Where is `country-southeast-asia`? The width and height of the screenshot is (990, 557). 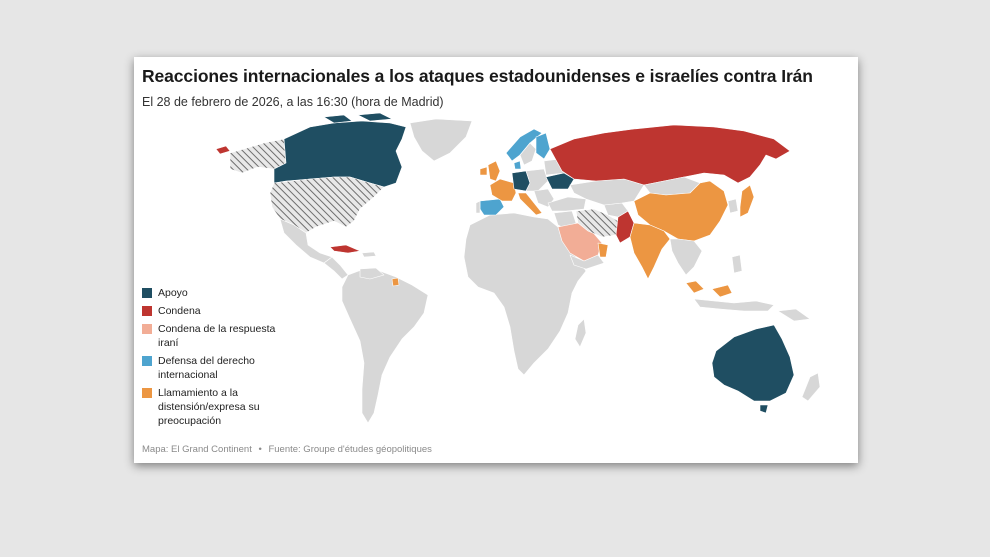 country-southeast-asia is located at coordinates (686, 257).